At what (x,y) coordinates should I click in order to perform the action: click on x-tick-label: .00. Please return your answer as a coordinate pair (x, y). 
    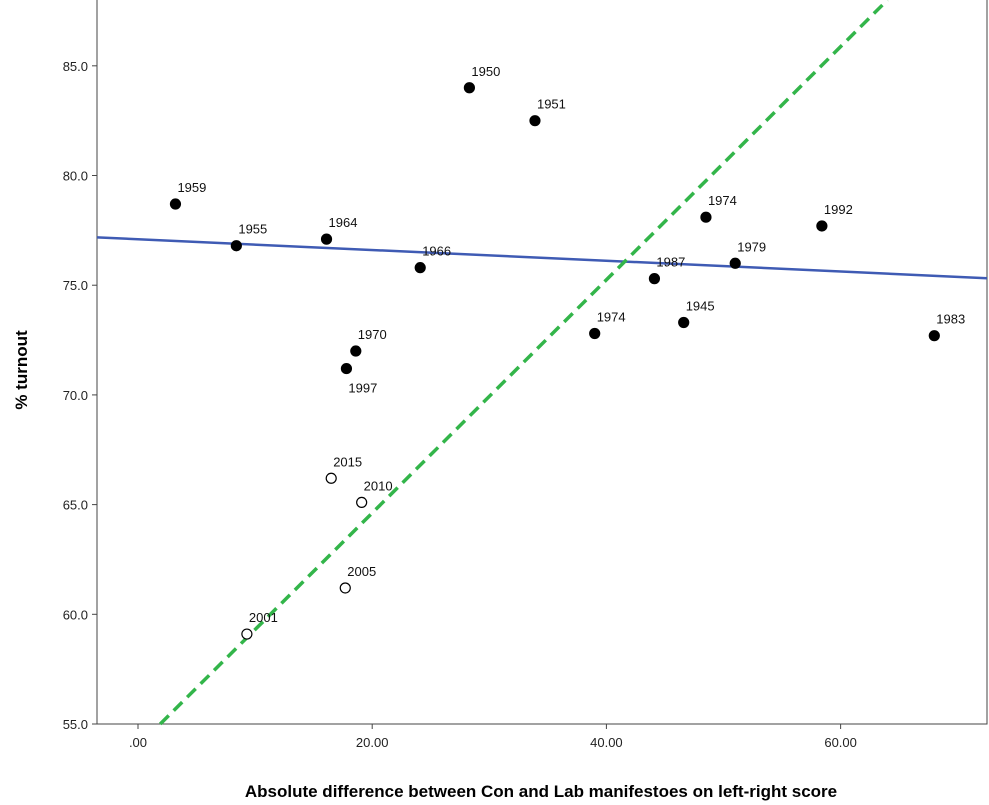
    Looking at the image, I should click on (138, 742).